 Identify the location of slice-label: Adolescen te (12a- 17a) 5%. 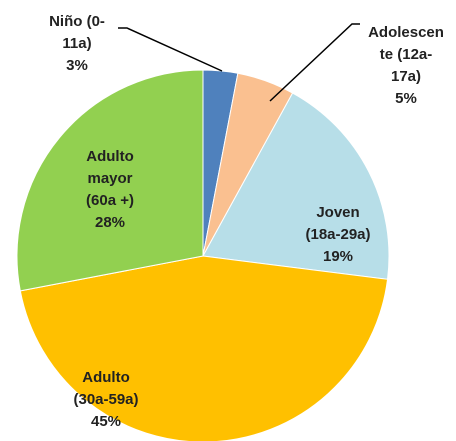
(406, 66).